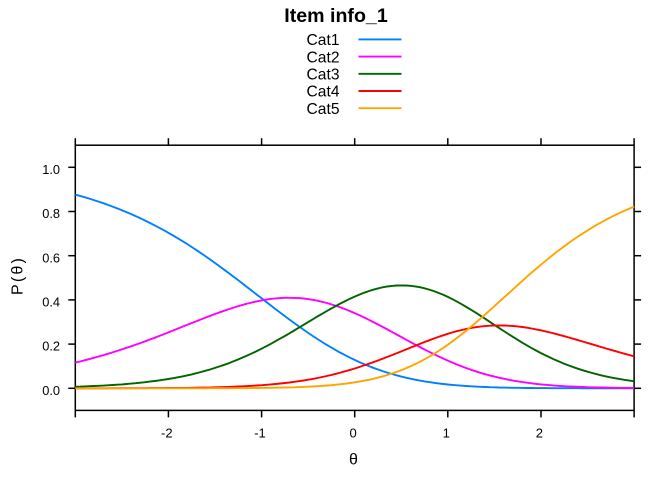 The image size is (672, 480). Describe the element at coordinates (323, 75) in the screenshot. I see `svg-text: Cat3` at that location.